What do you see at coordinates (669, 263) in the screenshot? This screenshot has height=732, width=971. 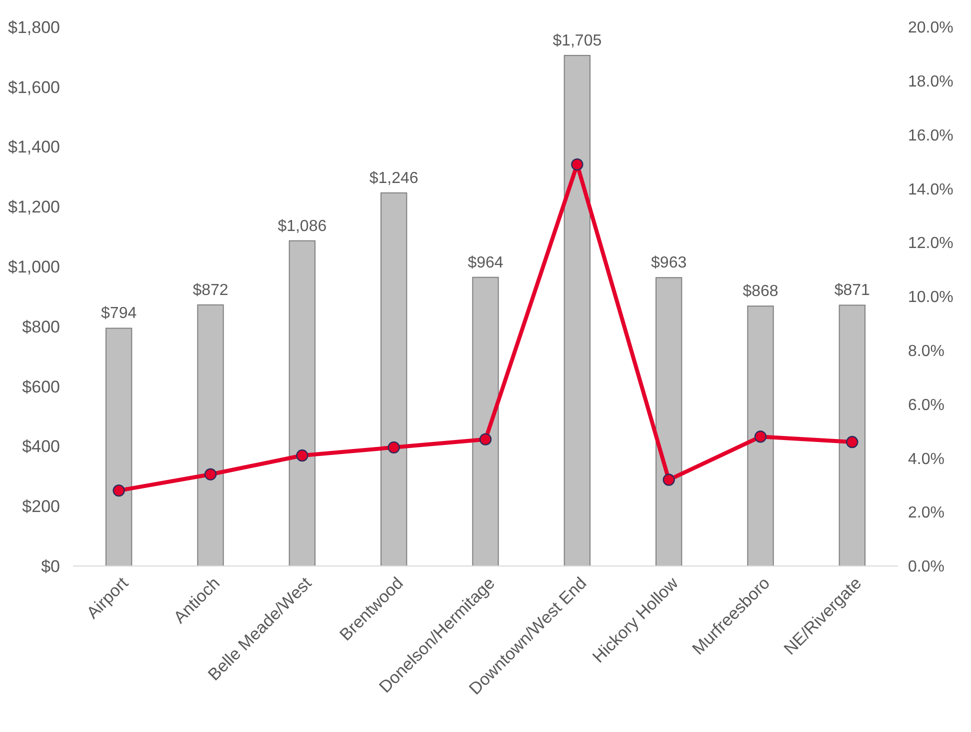 I see `data-label: $963` at bounding box center [669, 263].